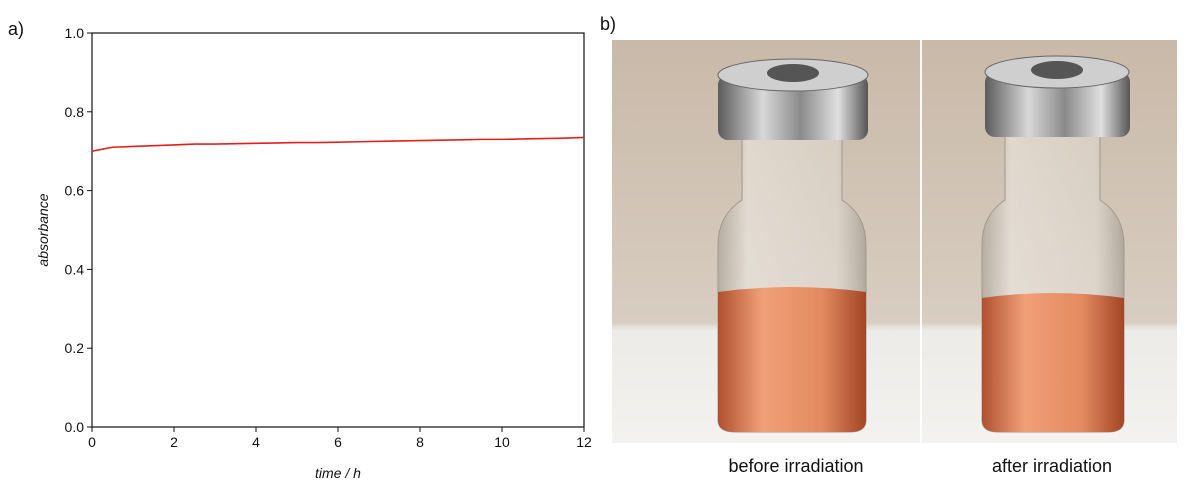 This screenshot has width=1189, height=488. Describe the element at coordinates (75, 191) in the screenshot. I see `y-tick-label: 0.6` at that location.